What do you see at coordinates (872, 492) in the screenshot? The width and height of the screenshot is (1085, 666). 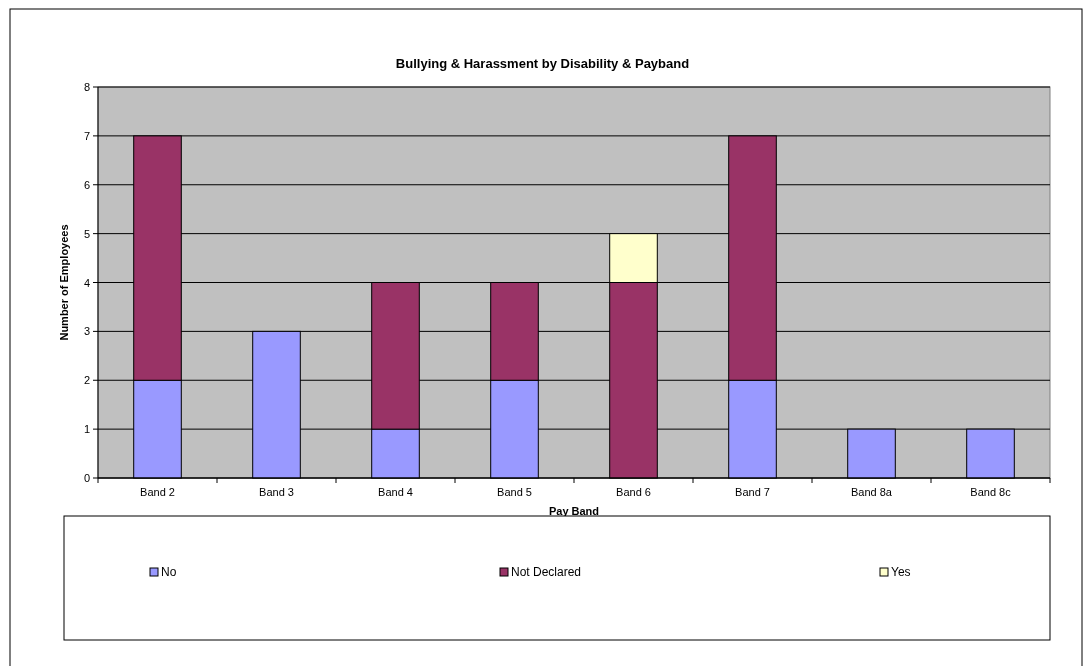 I see `x-tick-label: Band 8a` at bounding box center [872, 492].